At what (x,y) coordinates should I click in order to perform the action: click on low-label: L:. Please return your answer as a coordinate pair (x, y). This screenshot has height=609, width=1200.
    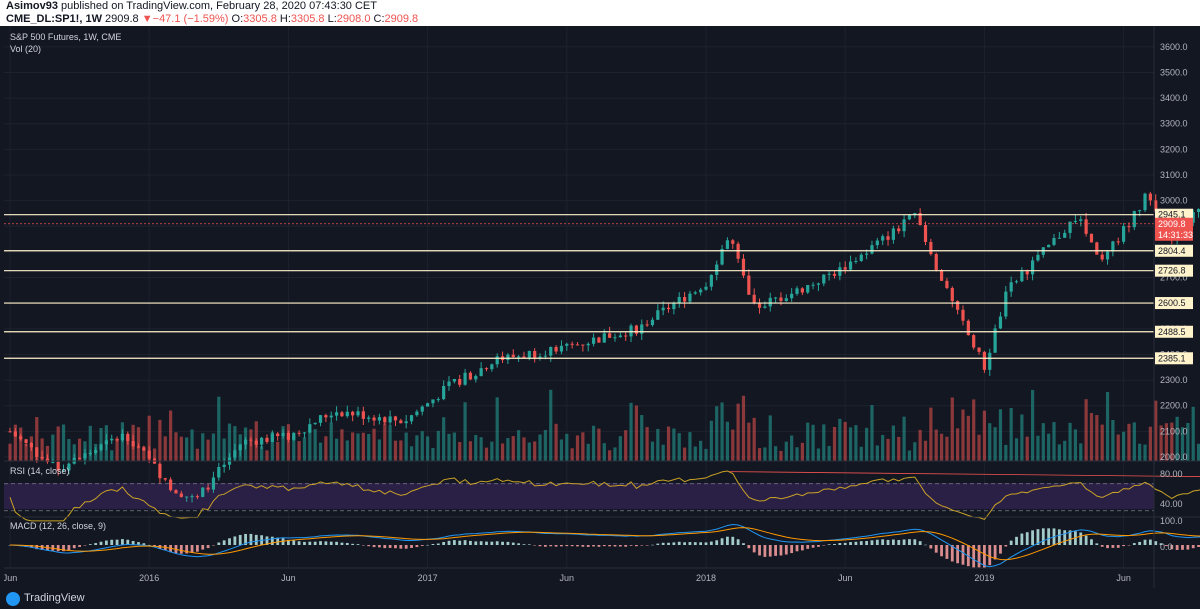
    Looking at the image, I should click on (332, 19).